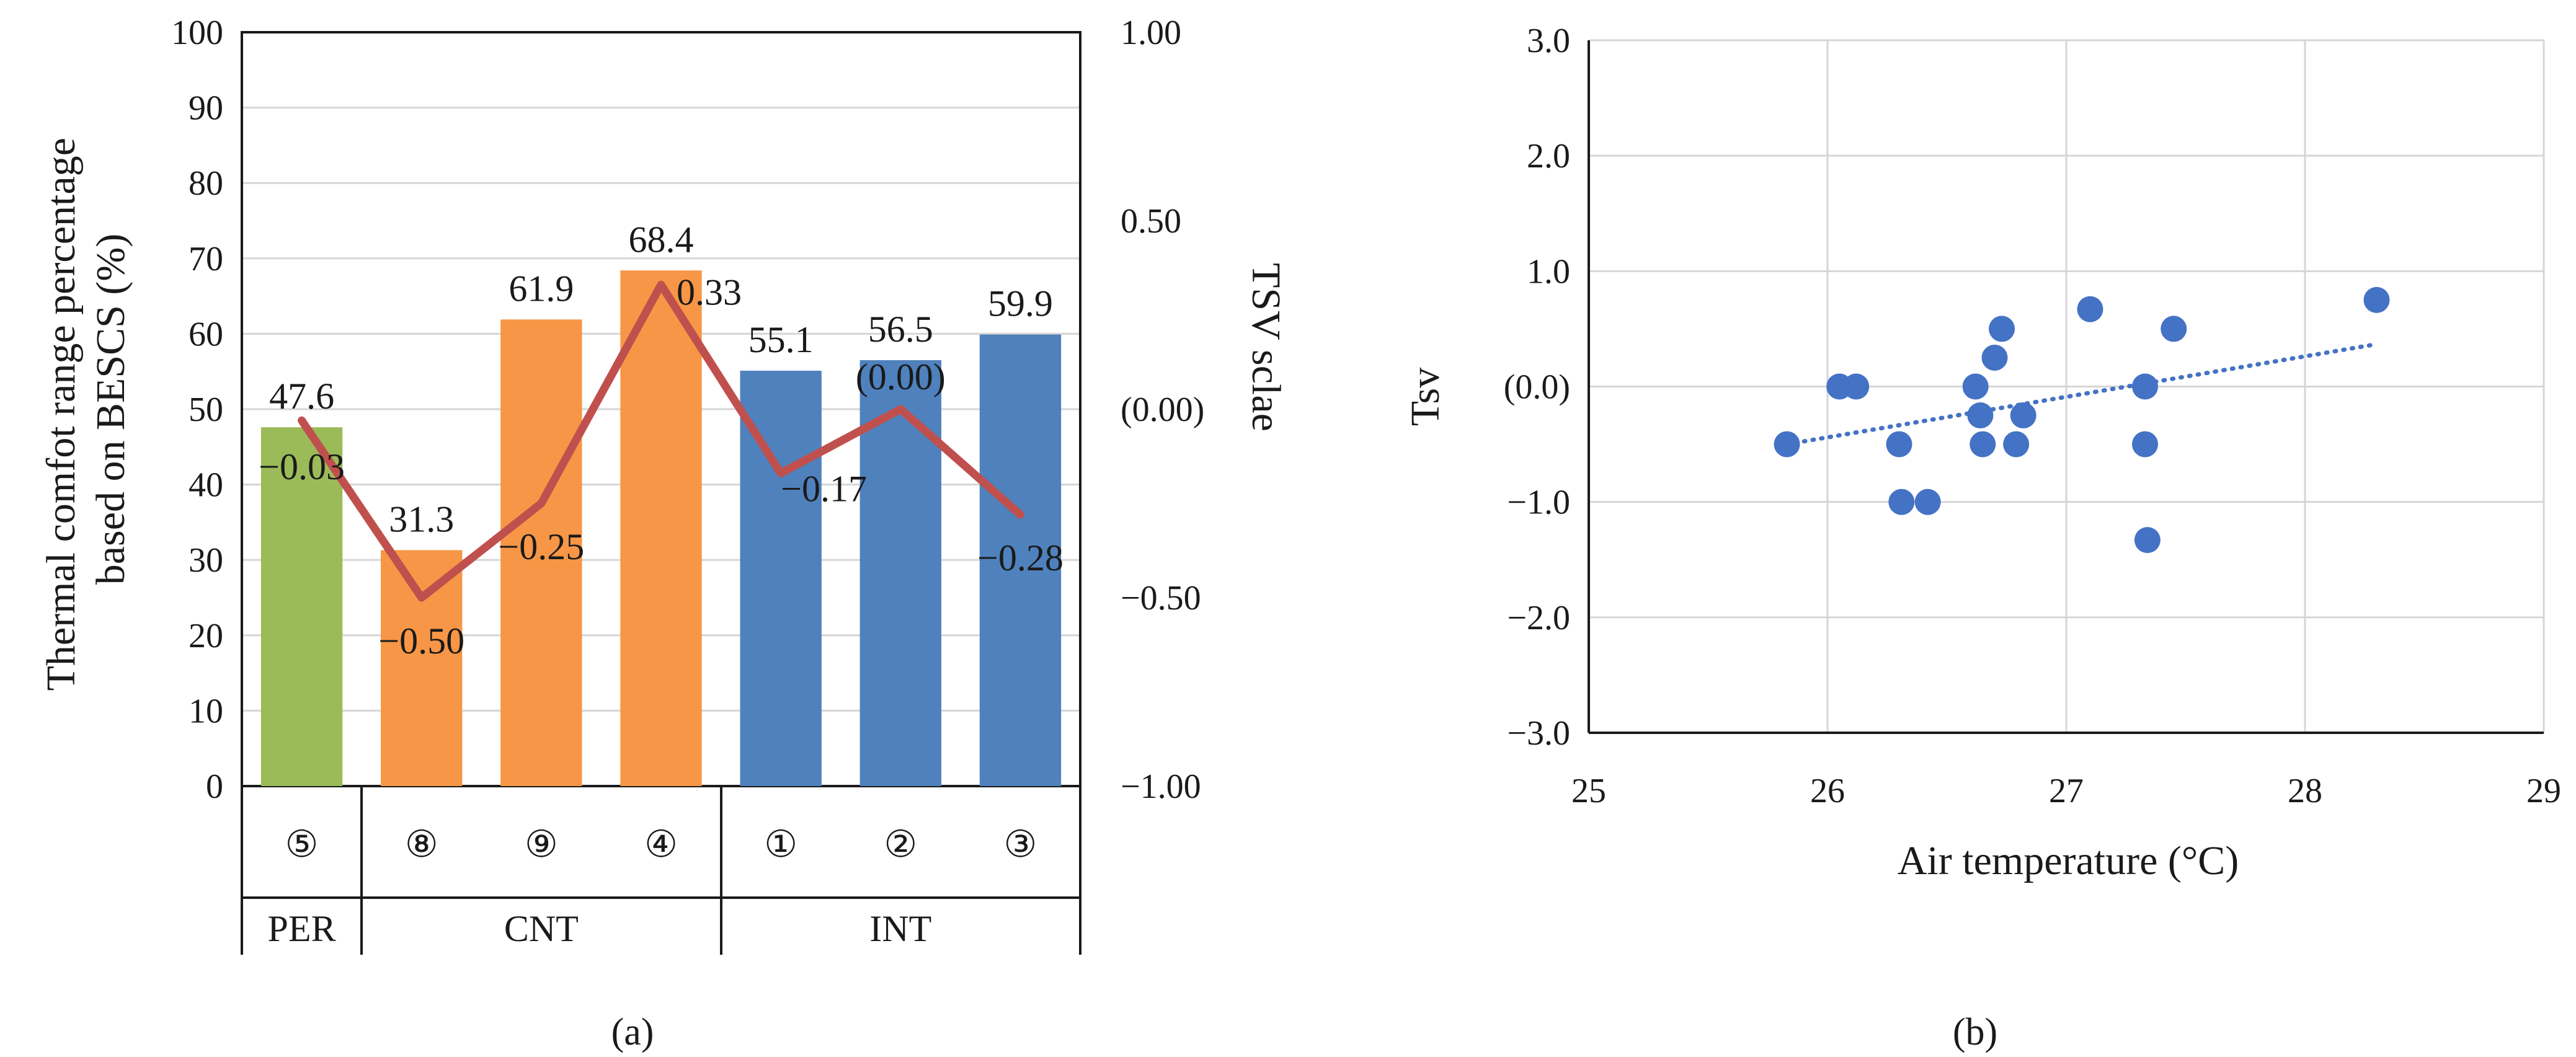  Describe the element at coordinates (709, 292) in the screenshot. I see `line-value-label: 0.33` at that location.